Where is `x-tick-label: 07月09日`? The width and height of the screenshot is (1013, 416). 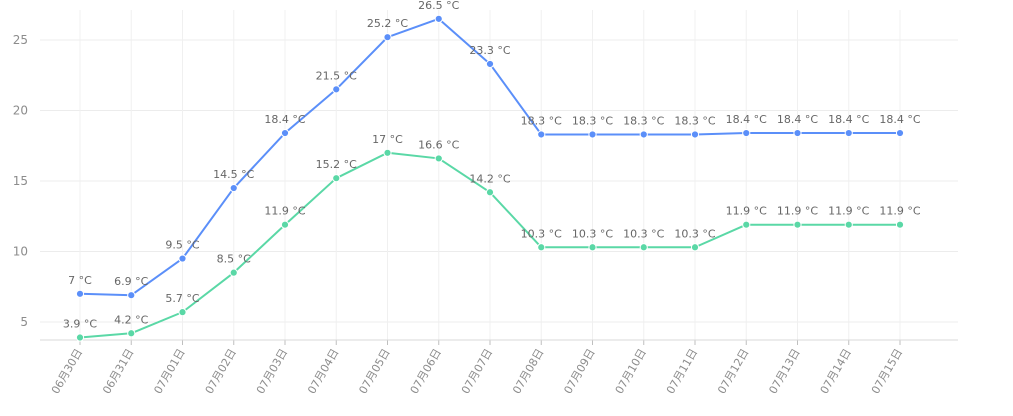 x-tick-label: 07月09日 is located at coordinates (579, 372).